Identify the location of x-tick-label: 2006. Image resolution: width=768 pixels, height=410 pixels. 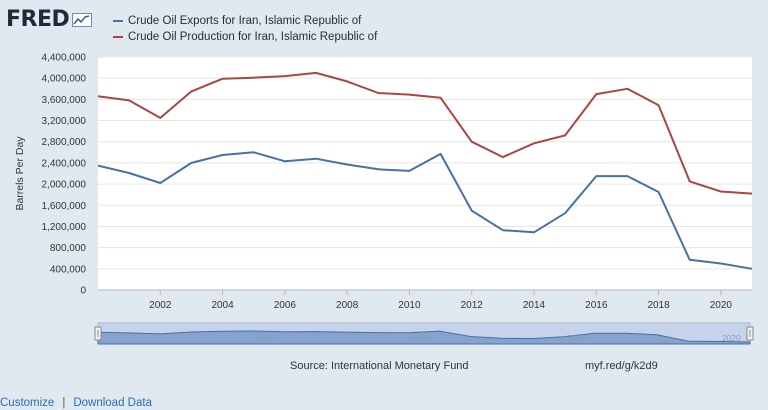
(285, 305).